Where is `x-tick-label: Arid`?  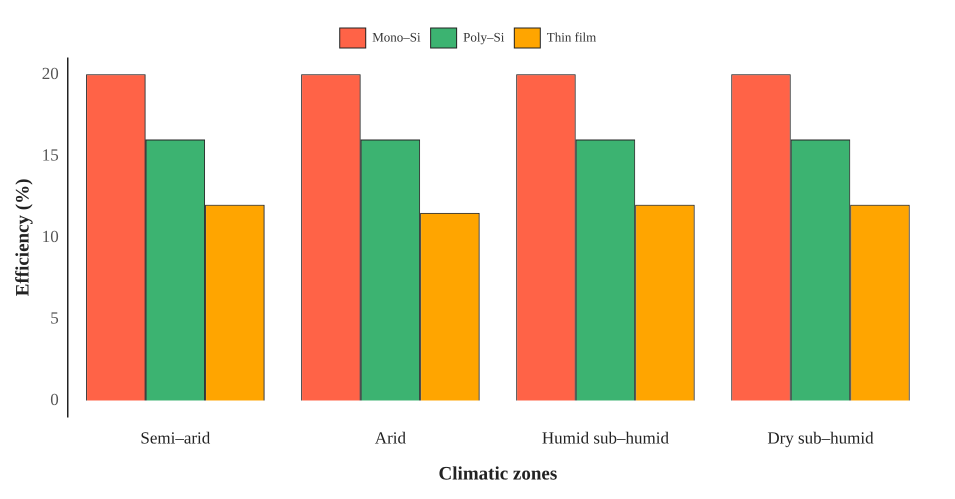
x-tick-label: Arid is located at coordinates (390, 438).